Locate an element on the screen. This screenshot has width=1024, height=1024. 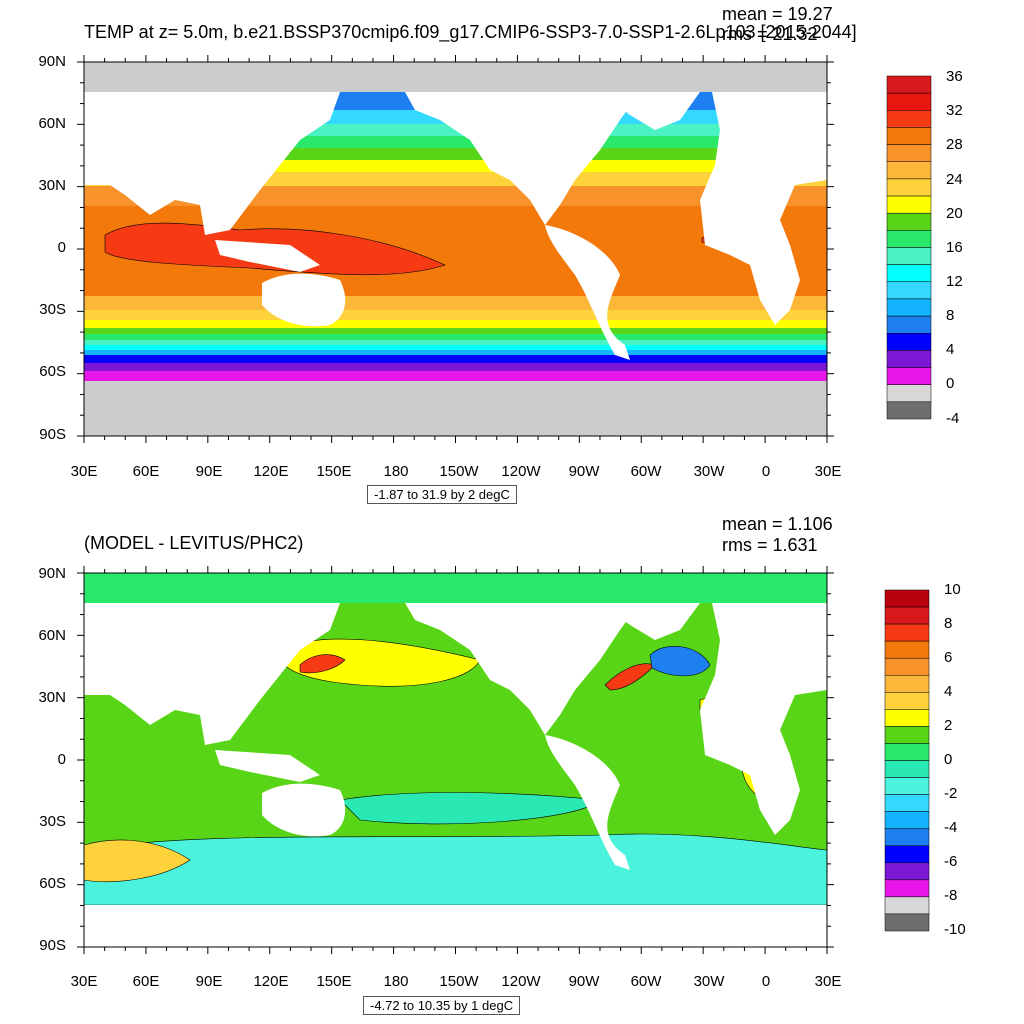
panel2-ytick-label: 90S is located at coordinates (52, 945).